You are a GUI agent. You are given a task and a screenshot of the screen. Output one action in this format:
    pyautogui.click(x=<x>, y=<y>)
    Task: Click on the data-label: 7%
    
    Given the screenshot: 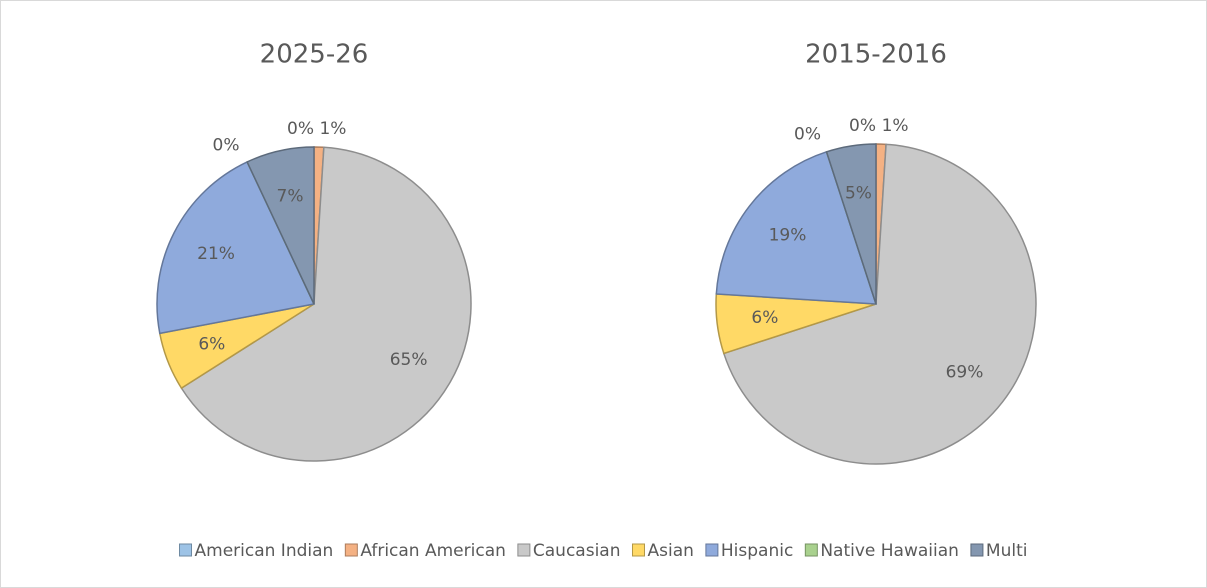 What is the action you would take?
    pyautogui.click(x=290, y=197)
    